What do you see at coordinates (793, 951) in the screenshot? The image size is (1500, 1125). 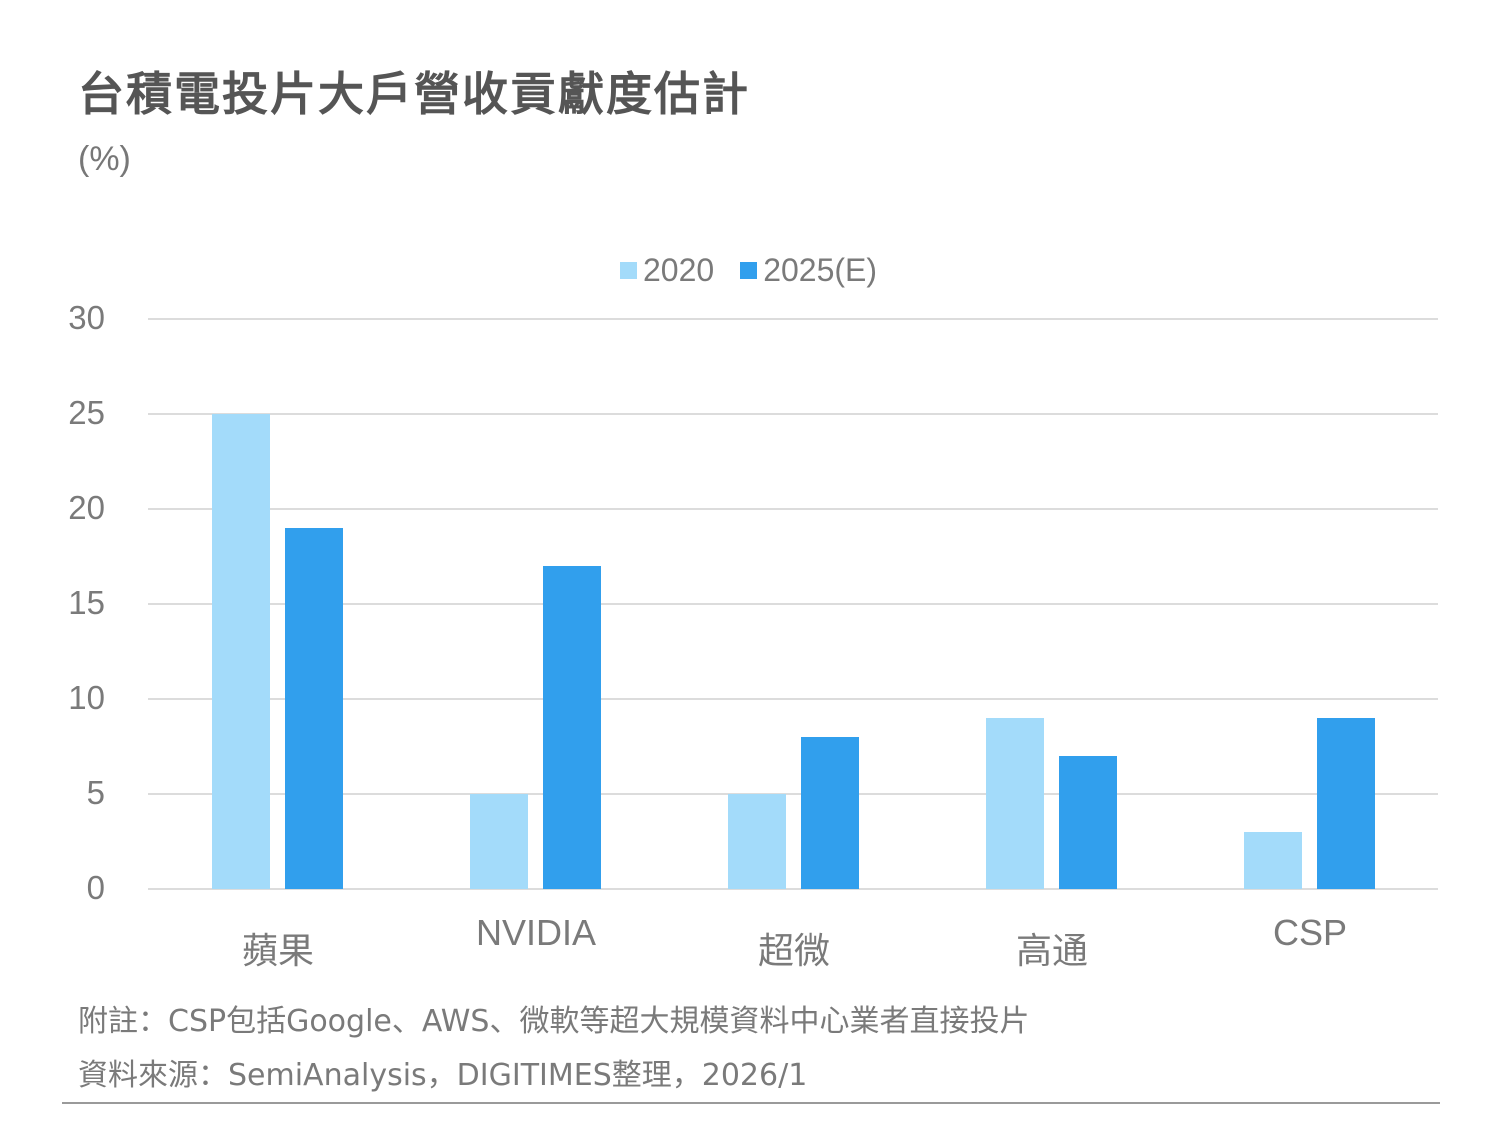 I see `x-category-label: 超微` at bounding box center [793, 951].